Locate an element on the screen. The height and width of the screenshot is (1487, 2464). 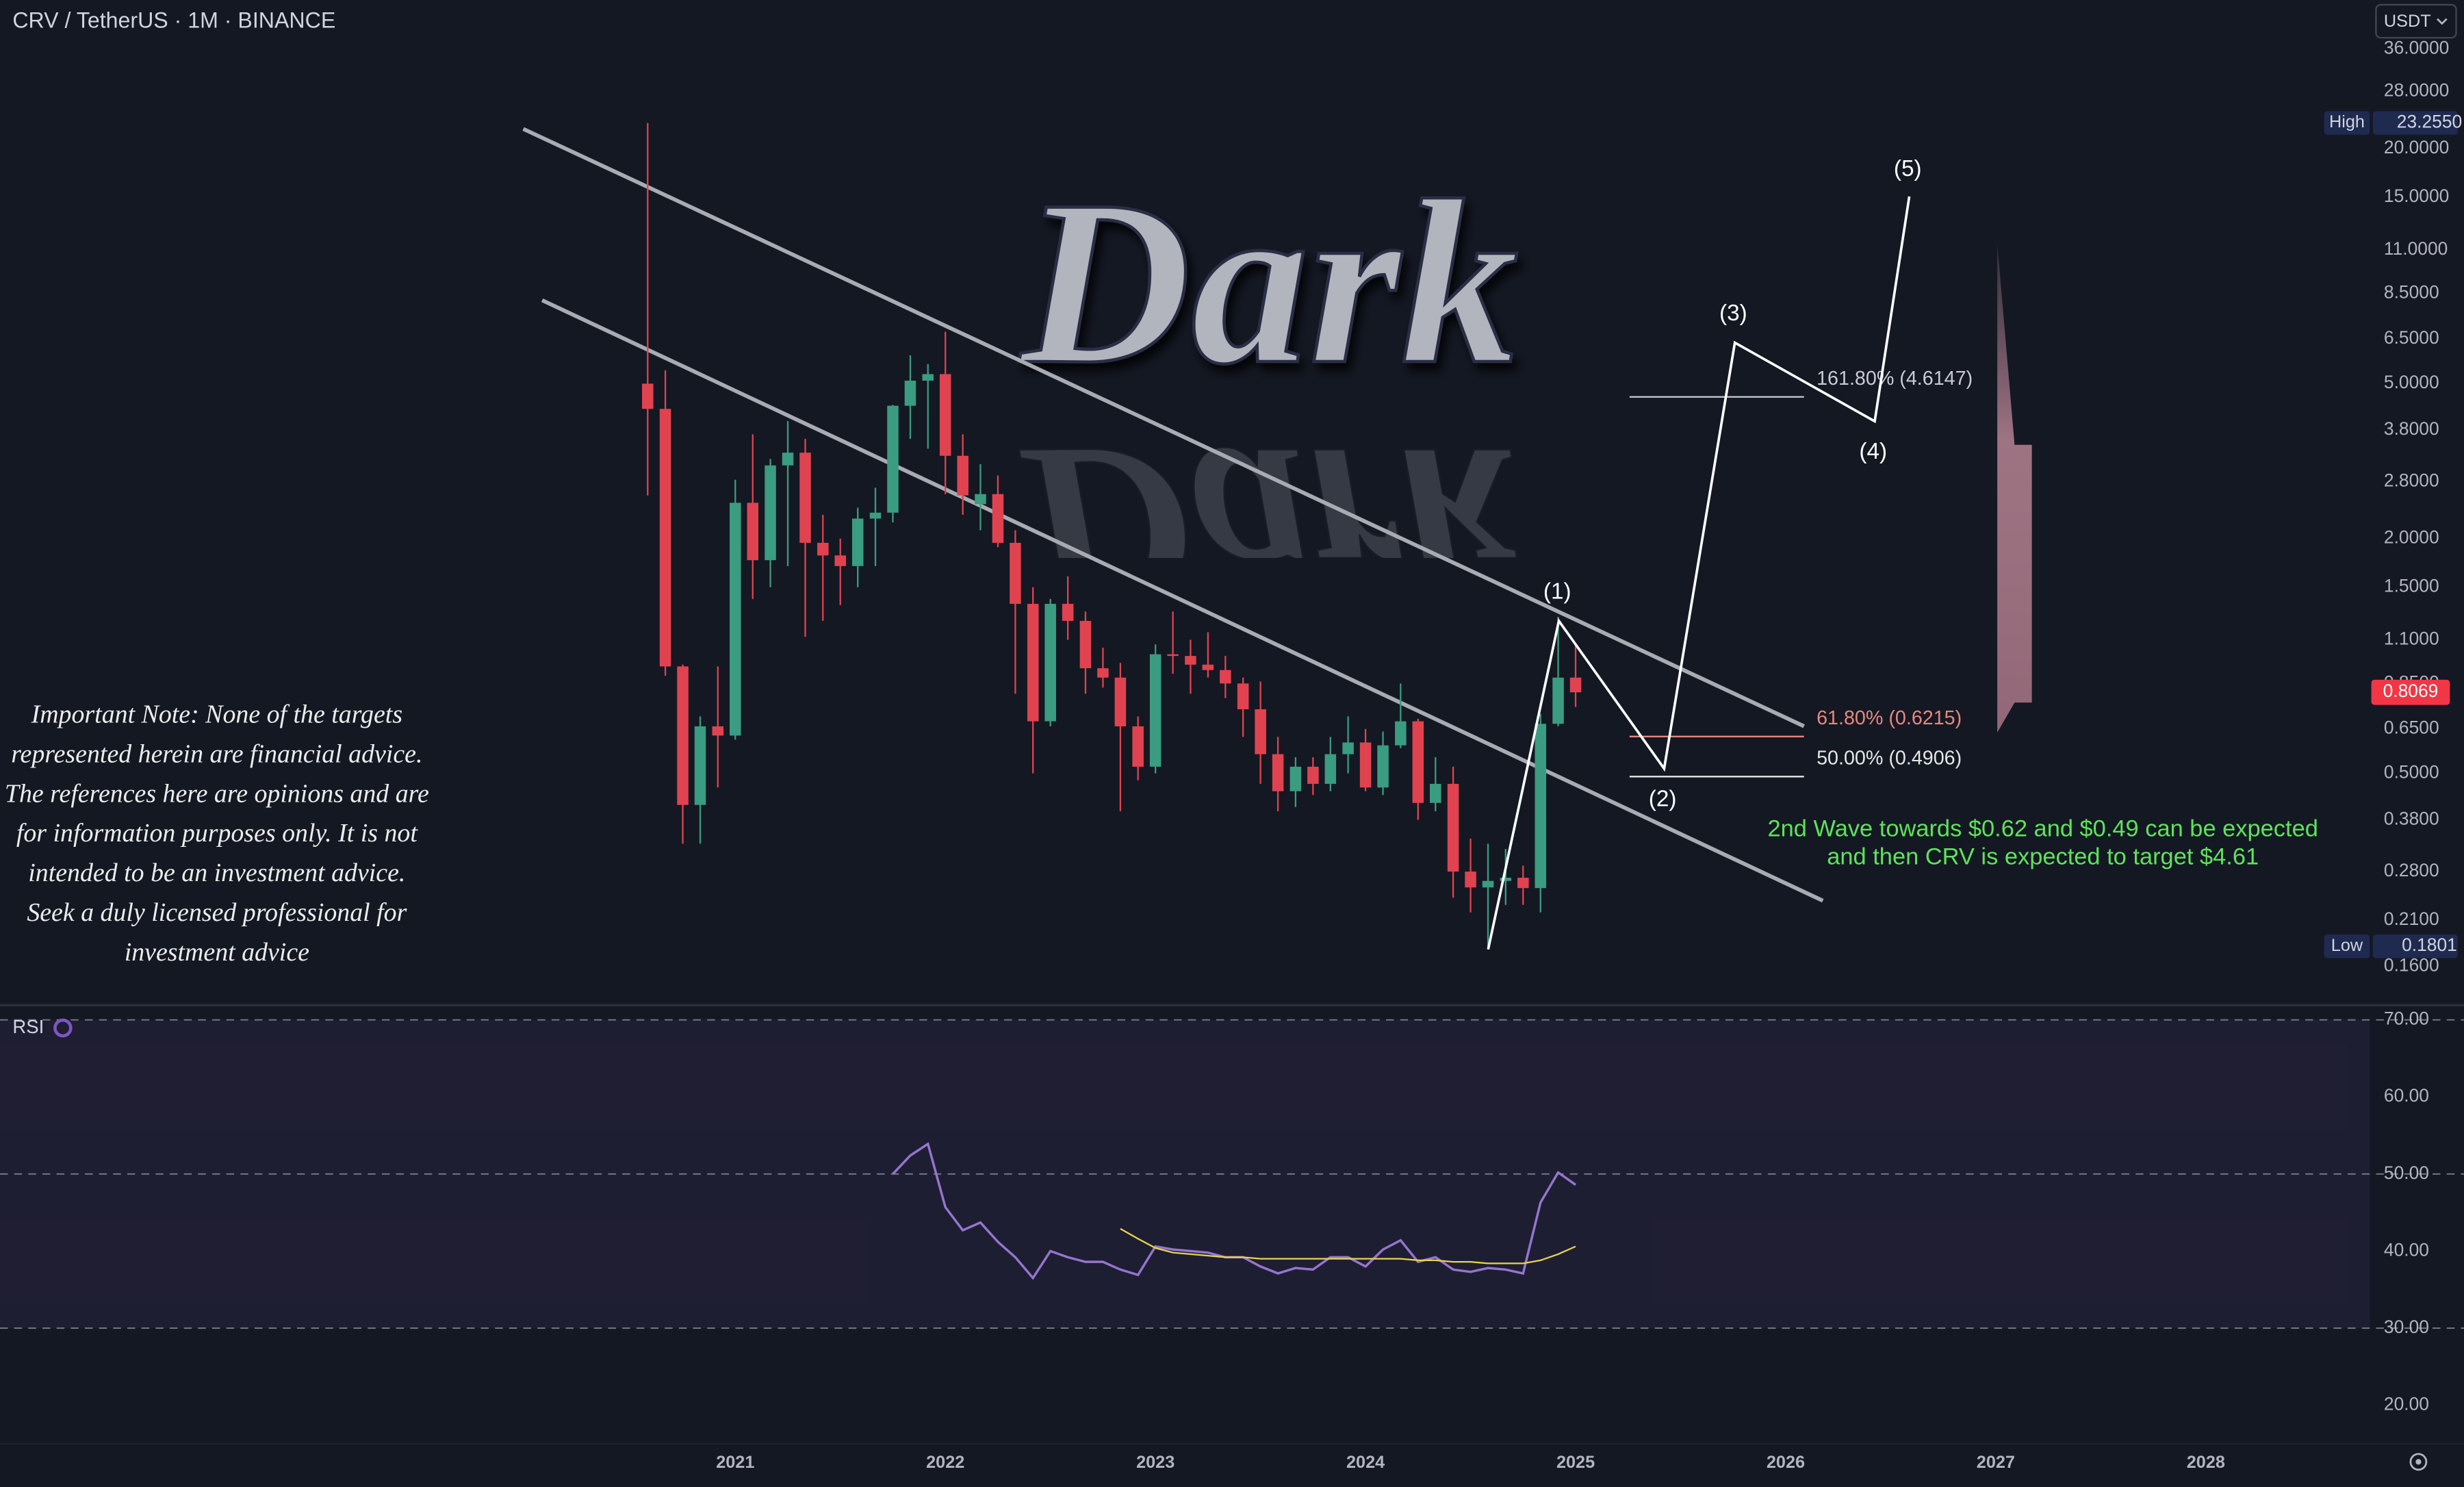
note-text: Important Note: None of the targets is located at coordinates (216, 715).